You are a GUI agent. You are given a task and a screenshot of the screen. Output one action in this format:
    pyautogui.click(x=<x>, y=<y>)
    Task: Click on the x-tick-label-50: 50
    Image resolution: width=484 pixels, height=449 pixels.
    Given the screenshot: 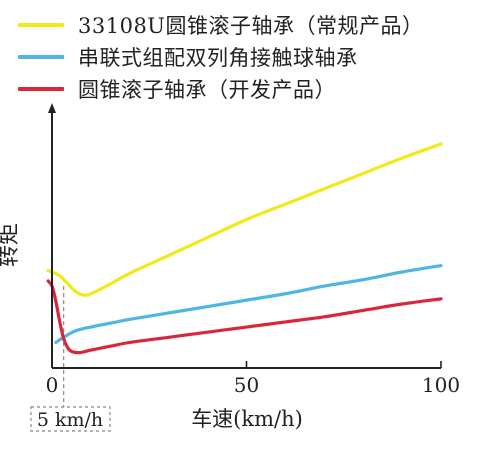 What is the action you would take?
    pyautogui.click(x=246, y=385)
    